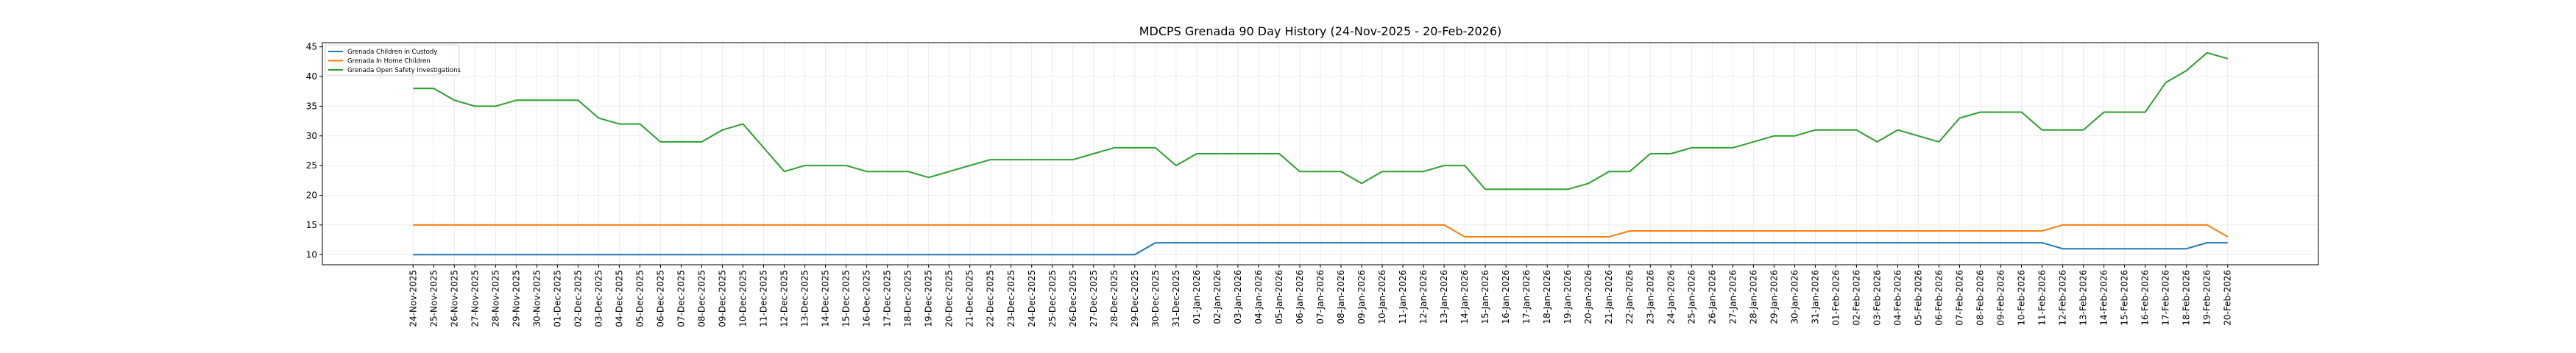 The image size is (2576, 353). Describe the element at coordinates (660, 298) in the screenshot. I see `x-tick-label: 06-Dec-2025` at that location.